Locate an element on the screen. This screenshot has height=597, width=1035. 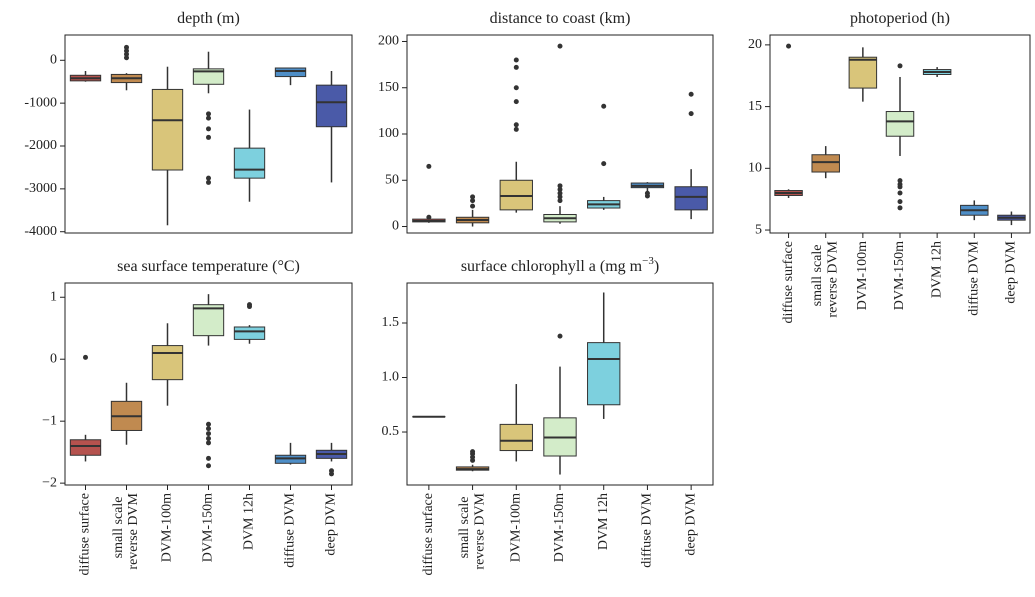
y-tick-label: −2 is located at coordinates (49, 482).